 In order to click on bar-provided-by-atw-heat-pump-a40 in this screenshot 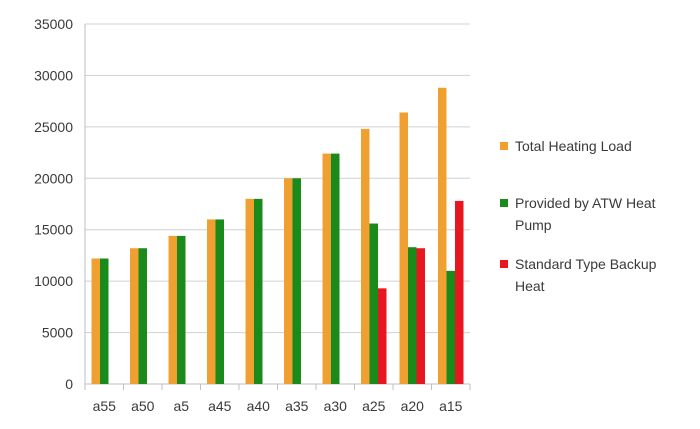, I will do `click(258, 291)`.